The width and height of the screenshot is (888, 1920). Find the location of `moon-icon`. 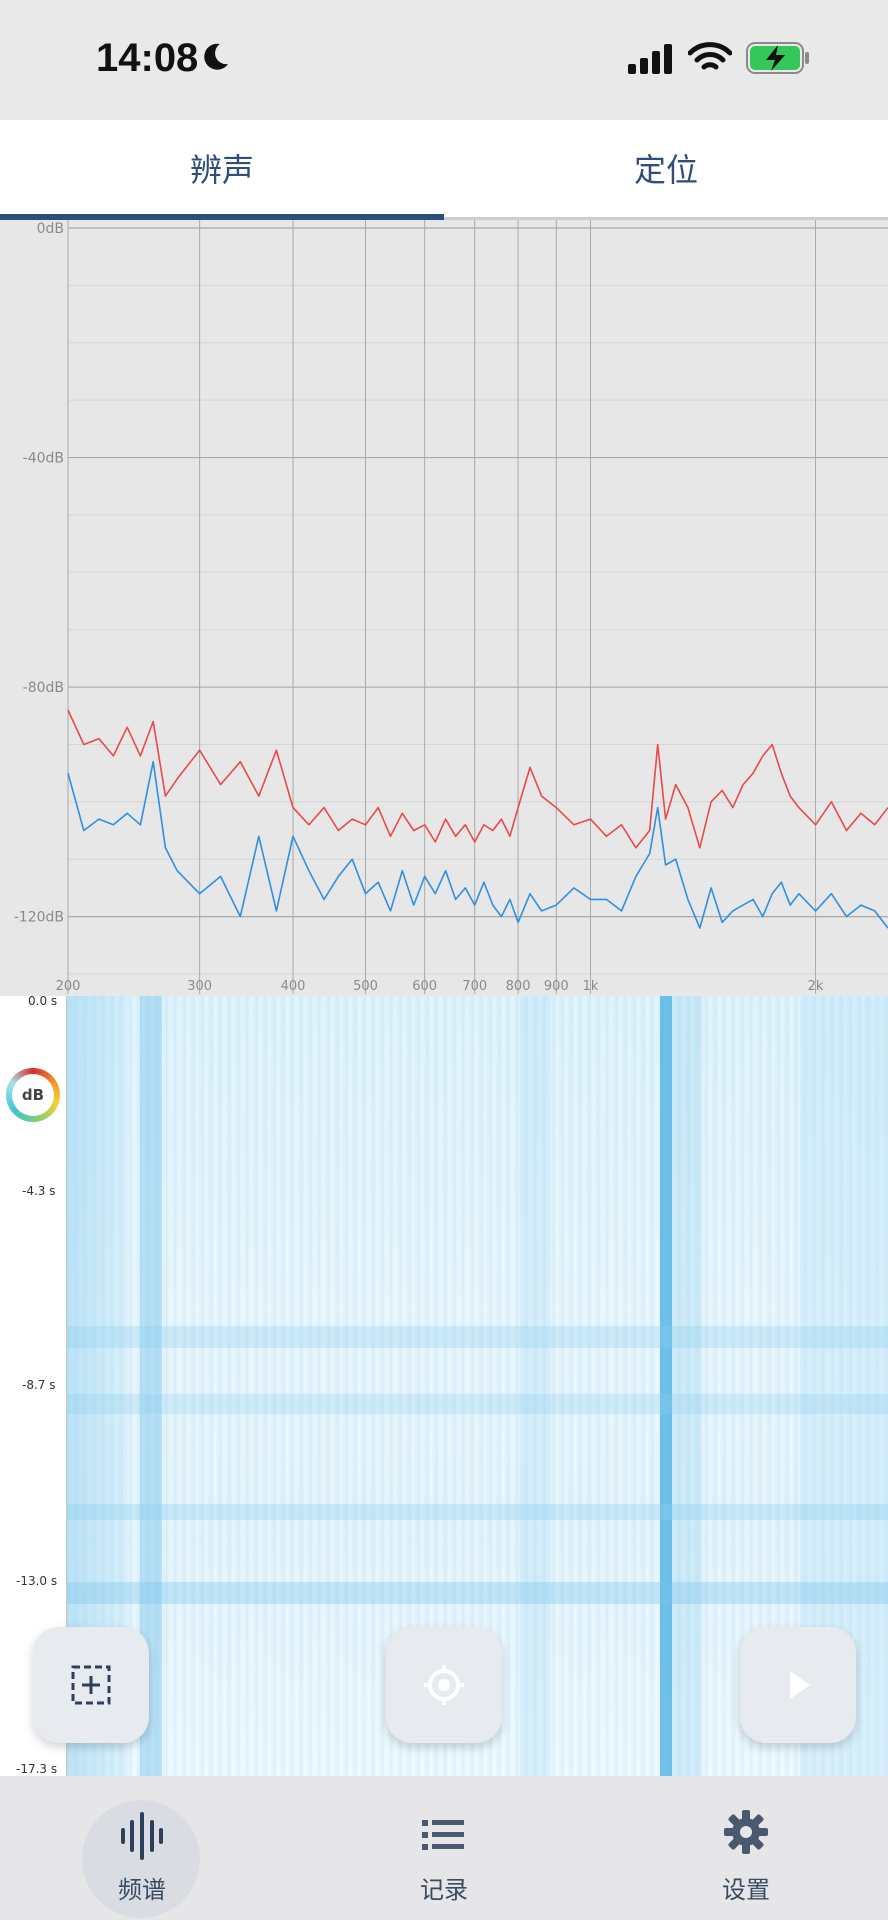

moon-icon is located at coordinates (216, 56).